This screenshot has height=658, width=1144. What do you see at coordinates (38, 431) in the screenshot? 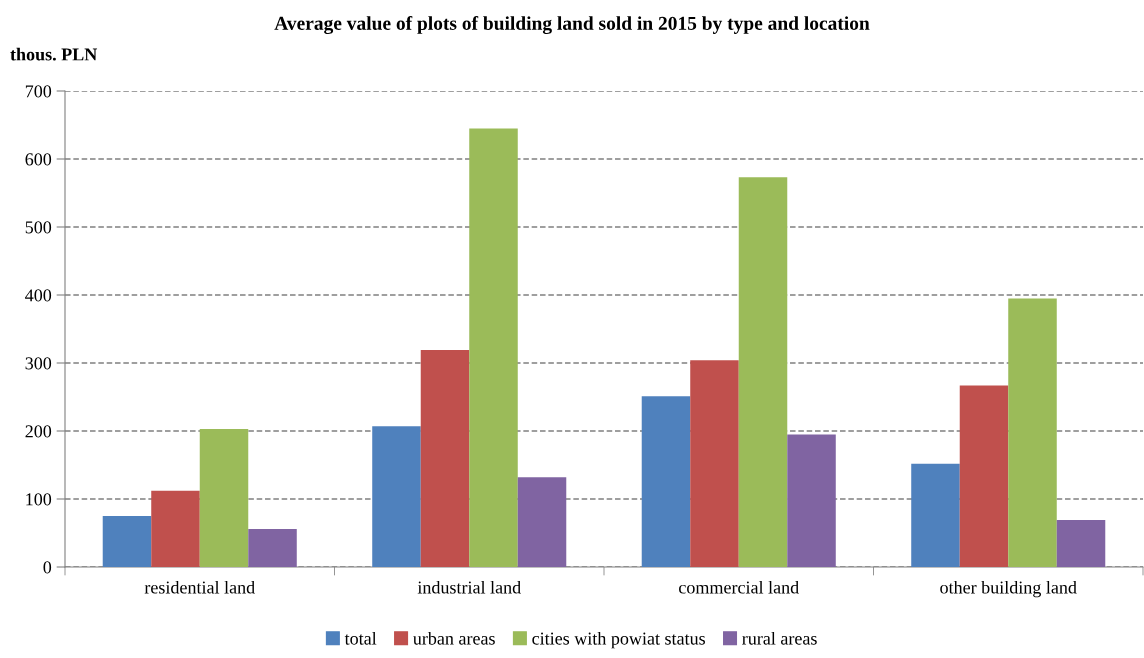
I see `y-tick-label: 200` at bounding box center [38, 431].